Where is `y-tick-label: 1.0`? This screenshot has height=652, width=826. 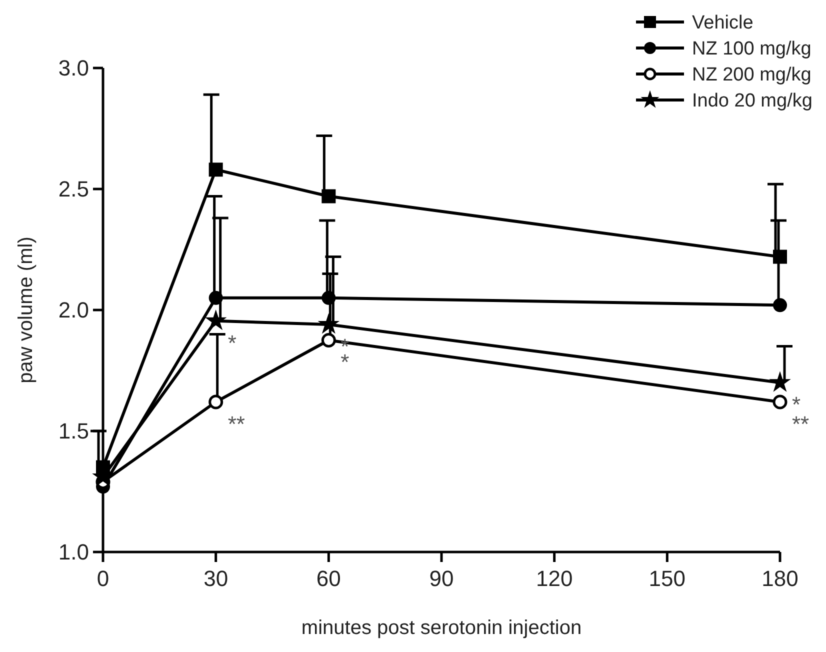
y-tick-label: 1.0 is located at coordinates (73, 552).